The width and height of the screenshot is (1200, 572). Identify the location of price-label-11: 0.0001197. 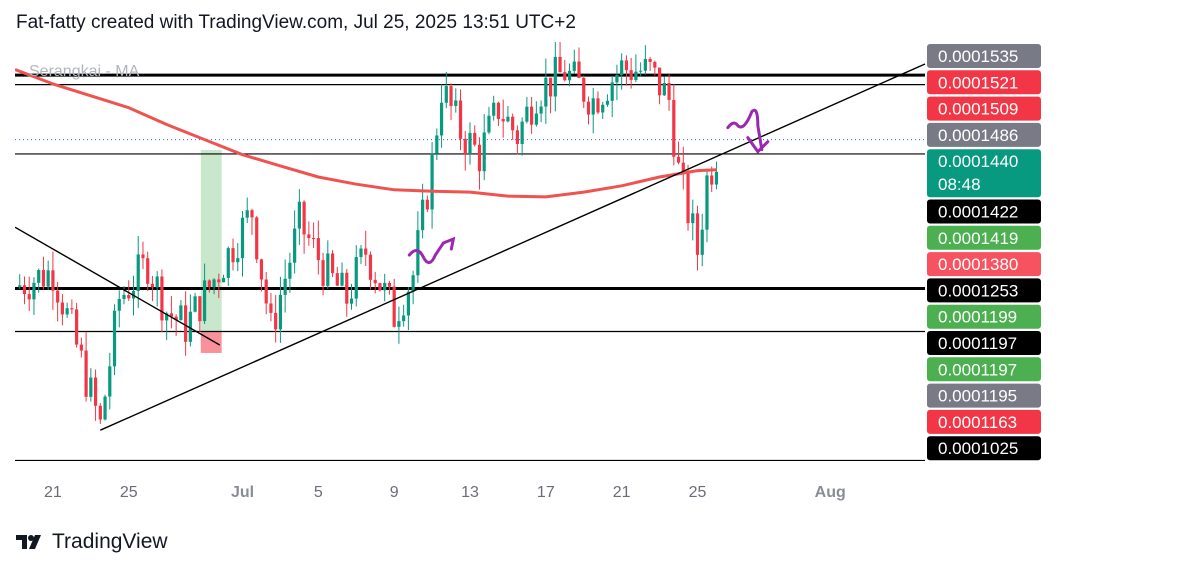
(977, 369).